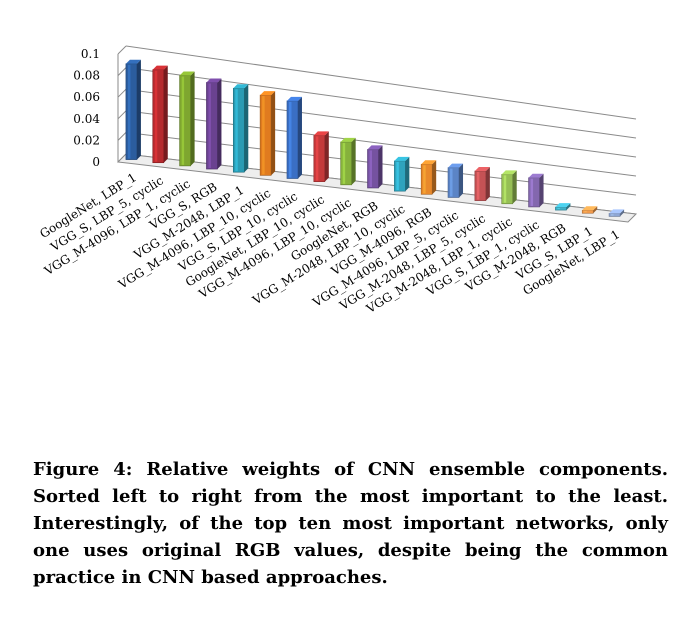  What do you see at coordinates (86, 108) in the screenshot?
I see `y-axis-ticks: 0 0.02 0.04 0.06 0.08 0.1` at bounding box center [86, 108].